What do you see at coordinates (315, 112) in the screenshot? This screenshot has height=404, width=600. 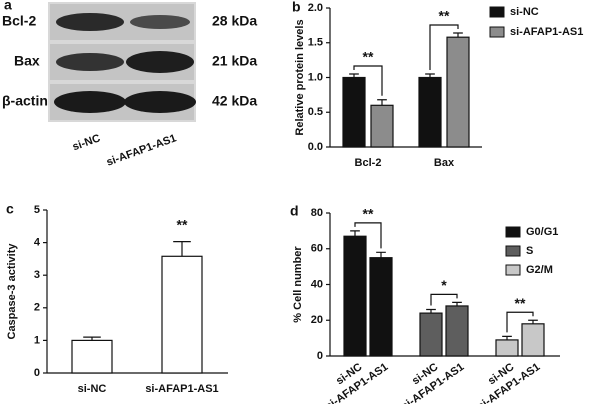 I see `y-tick-label: 0.5` at bounding box center [315, 112].